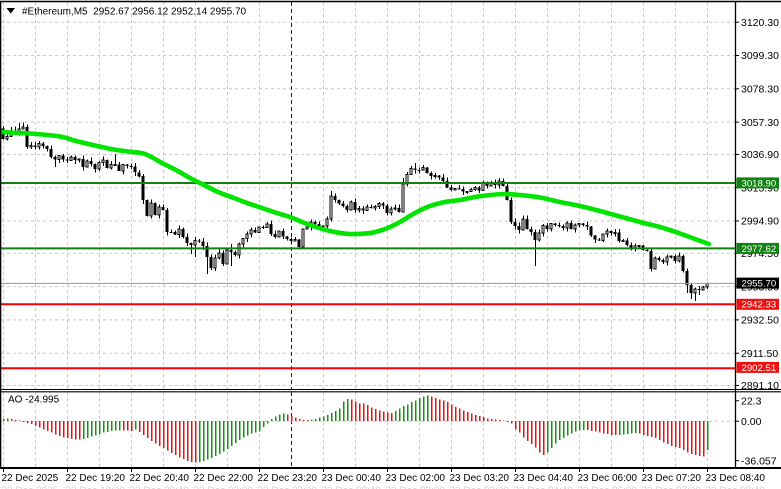 This screenshot has width=781, height=489. I want to click on svg-text: 0.00, so click(751, 422).